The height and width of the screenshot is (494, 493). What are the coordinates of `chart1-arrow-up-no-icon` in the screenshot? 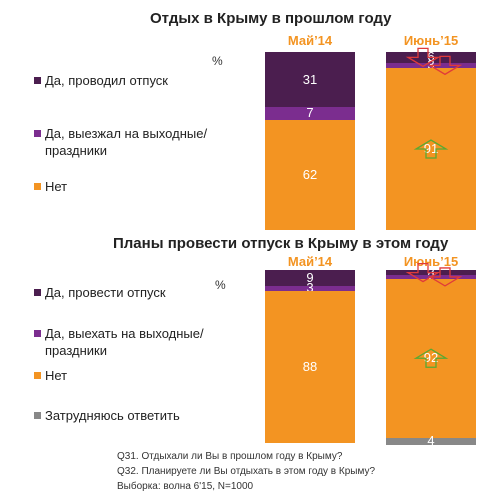 It's located at (431, 149).